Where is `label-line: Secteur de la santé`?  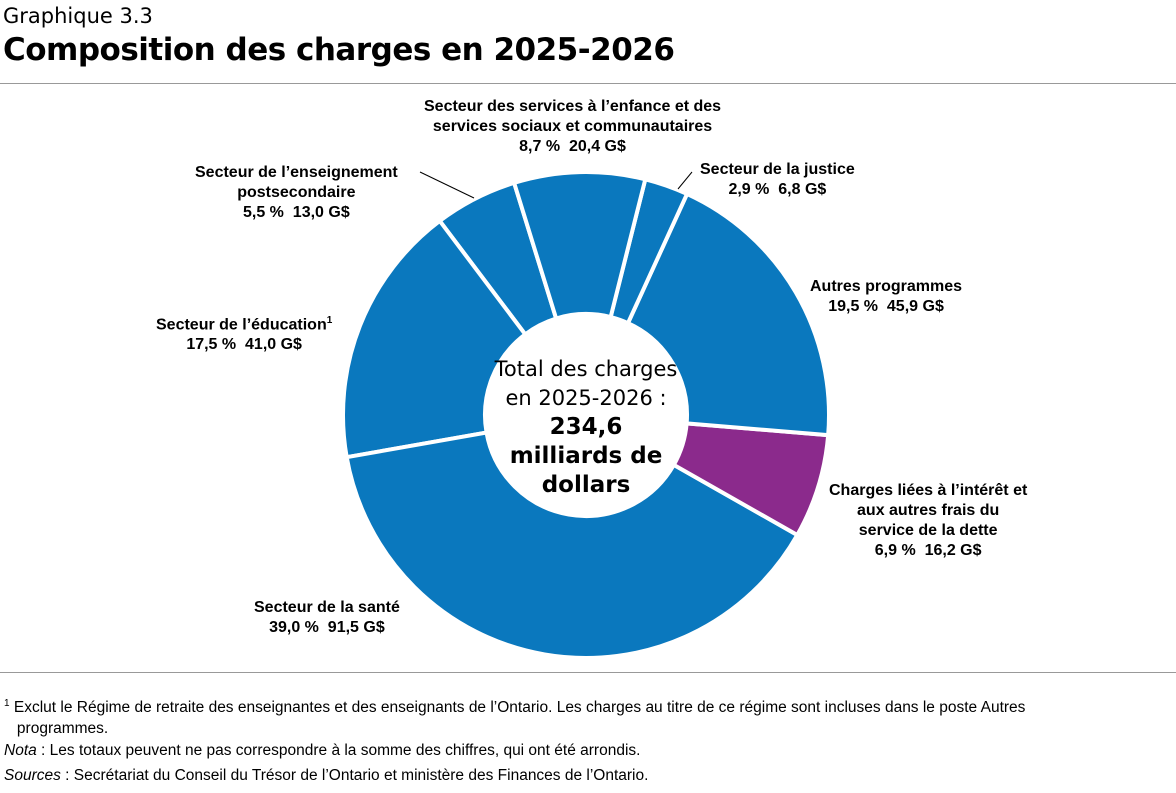 label-line: Secteur de la santé is located at coordinates (327, 607).